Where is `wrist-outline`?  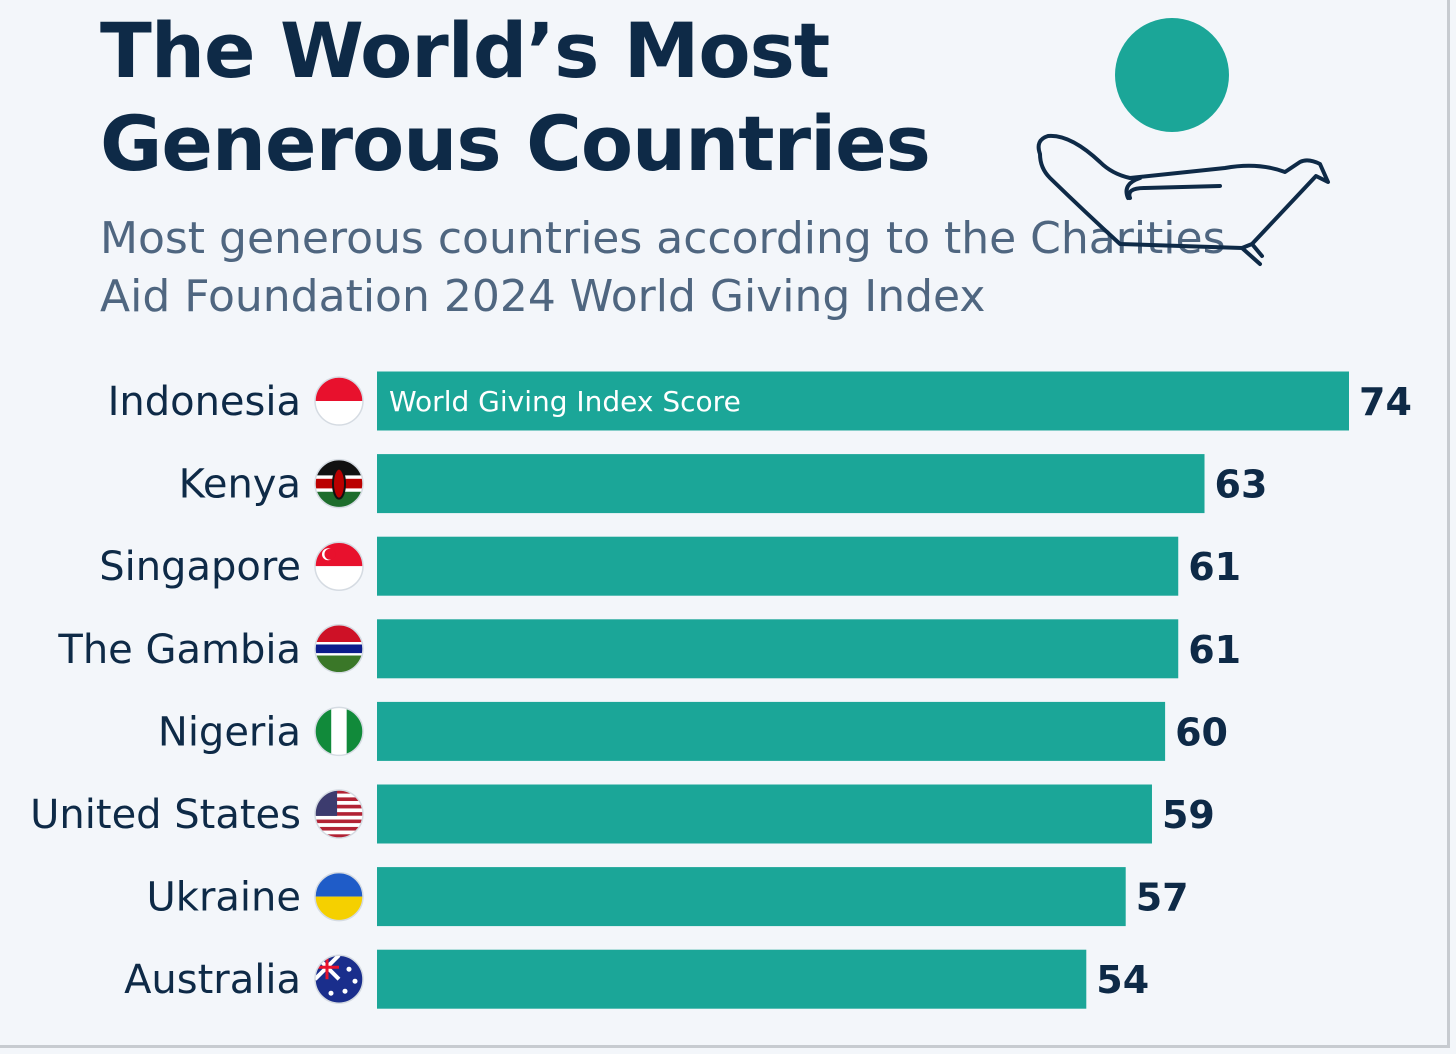 wrist-outline is located at coordinates (1252, 254).